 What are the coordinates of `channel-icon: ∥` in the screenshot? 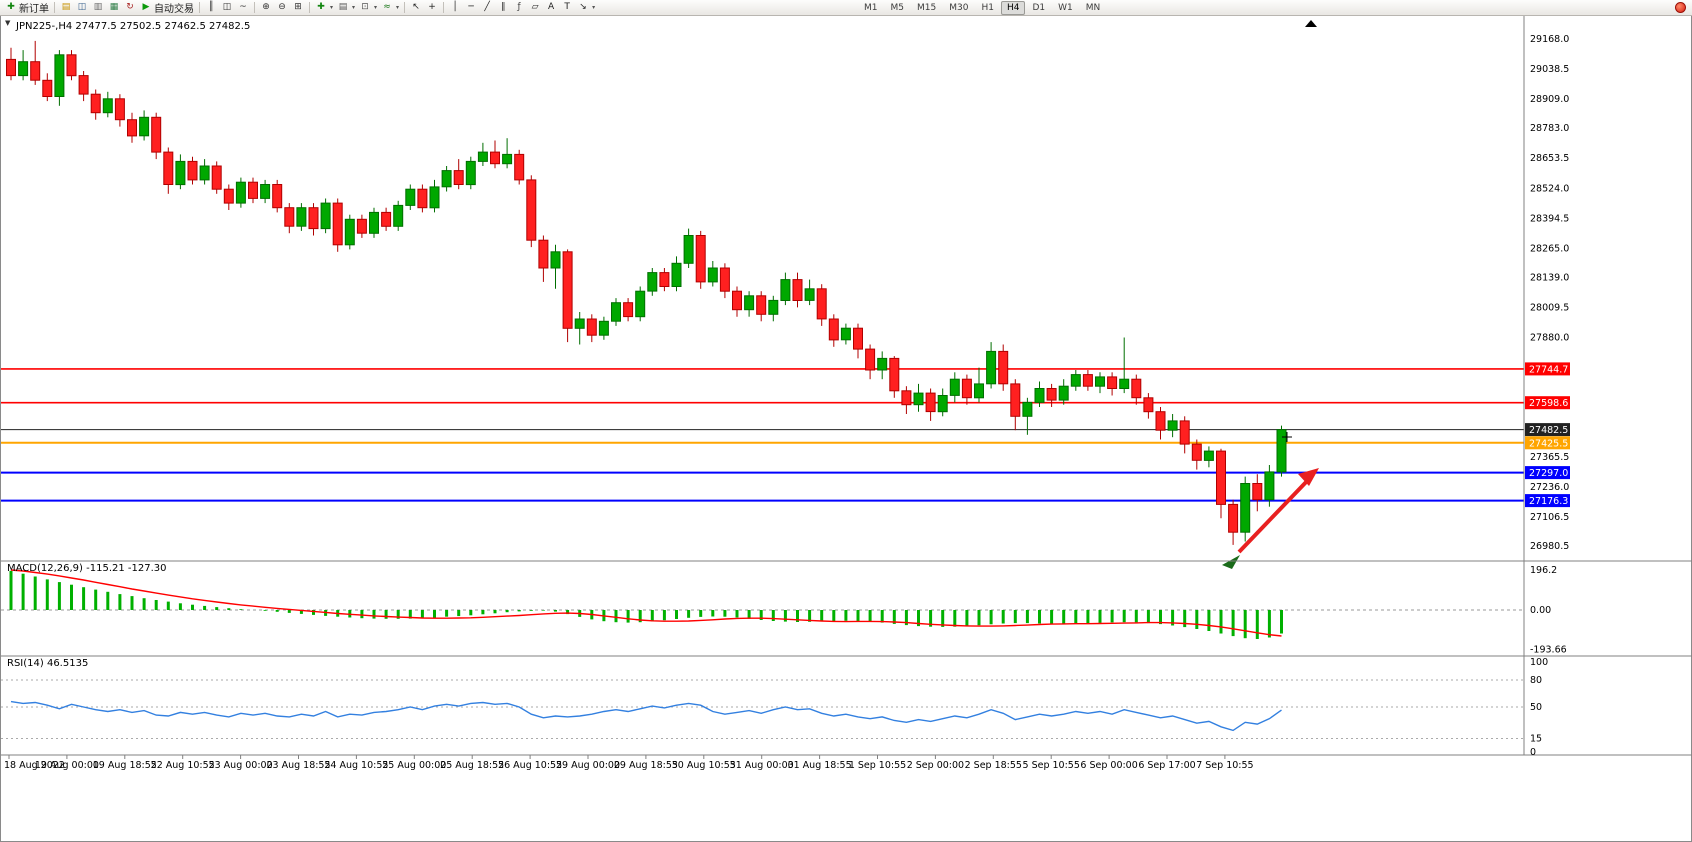 It's located at (503, 7).